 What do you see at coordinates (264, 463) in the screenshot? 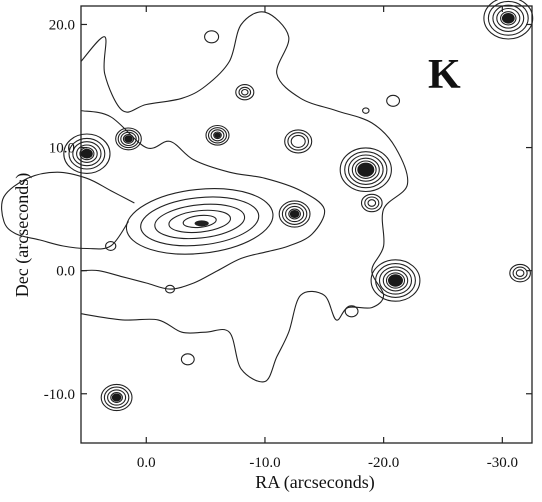
I see `x-tick-label: -10.0` at bounding box center [264, 463].